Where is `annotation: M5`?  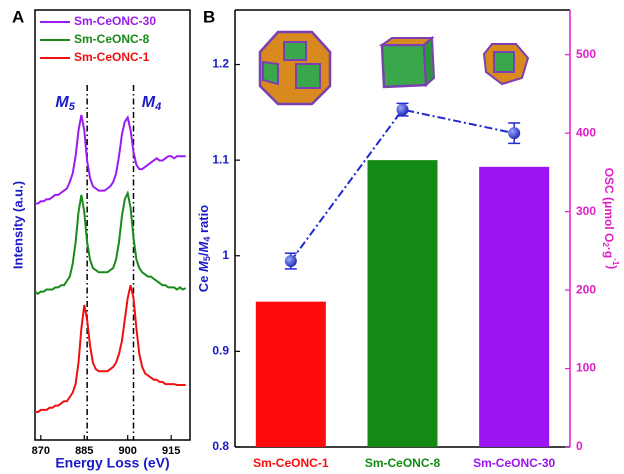 annotation: M5 is located at coordinates (65, 103).